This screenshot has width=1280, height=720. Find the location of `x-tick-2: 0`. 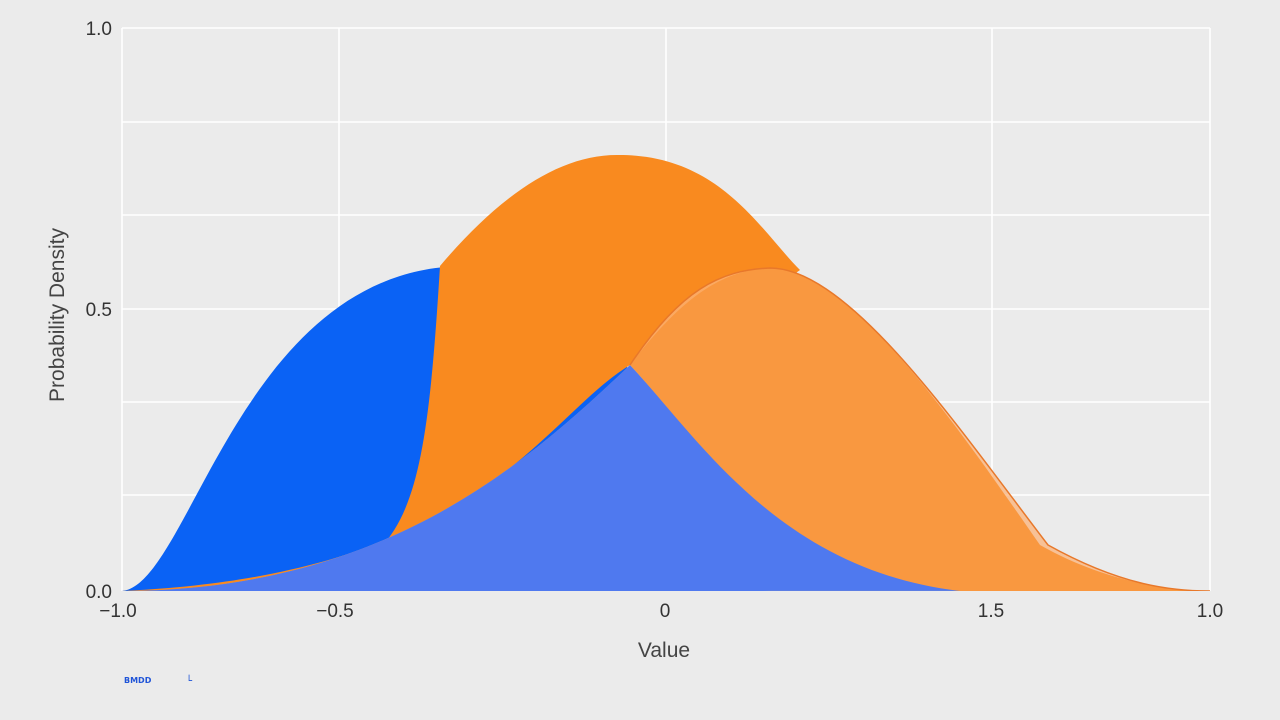

x-tick-2: 0 is located at coordinates (665, 611).